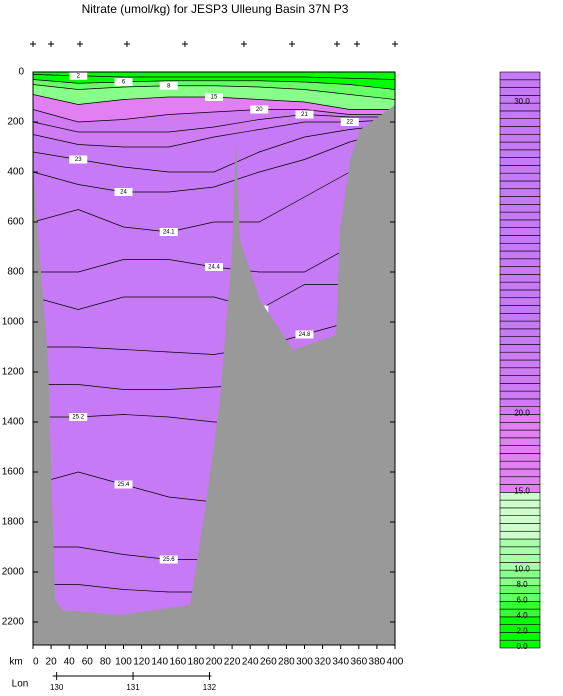  I want to click on contour-label: 21, so click(304, 115).